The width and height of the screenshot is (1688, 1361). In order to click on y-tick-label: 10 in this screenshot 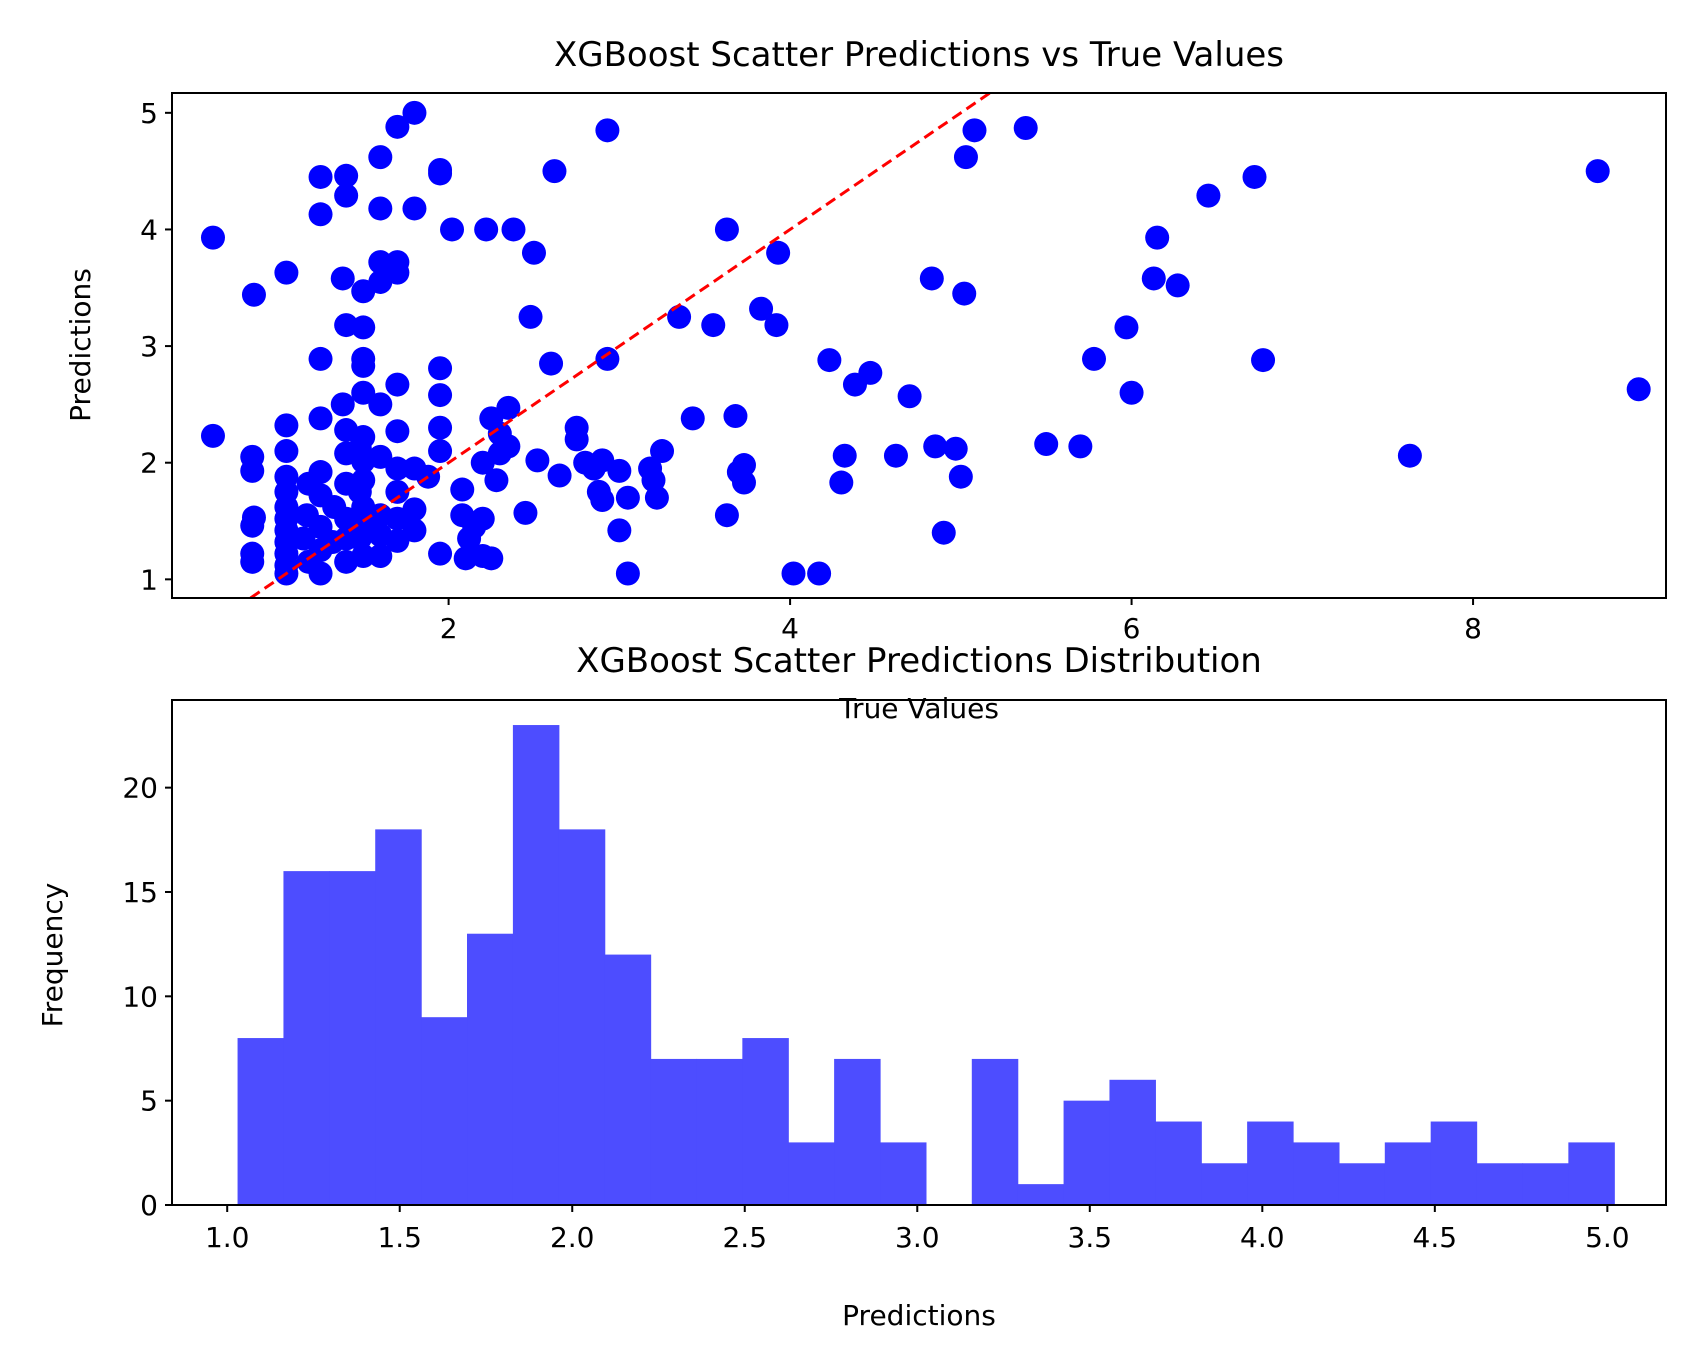, I will do `click(140, 996)`.